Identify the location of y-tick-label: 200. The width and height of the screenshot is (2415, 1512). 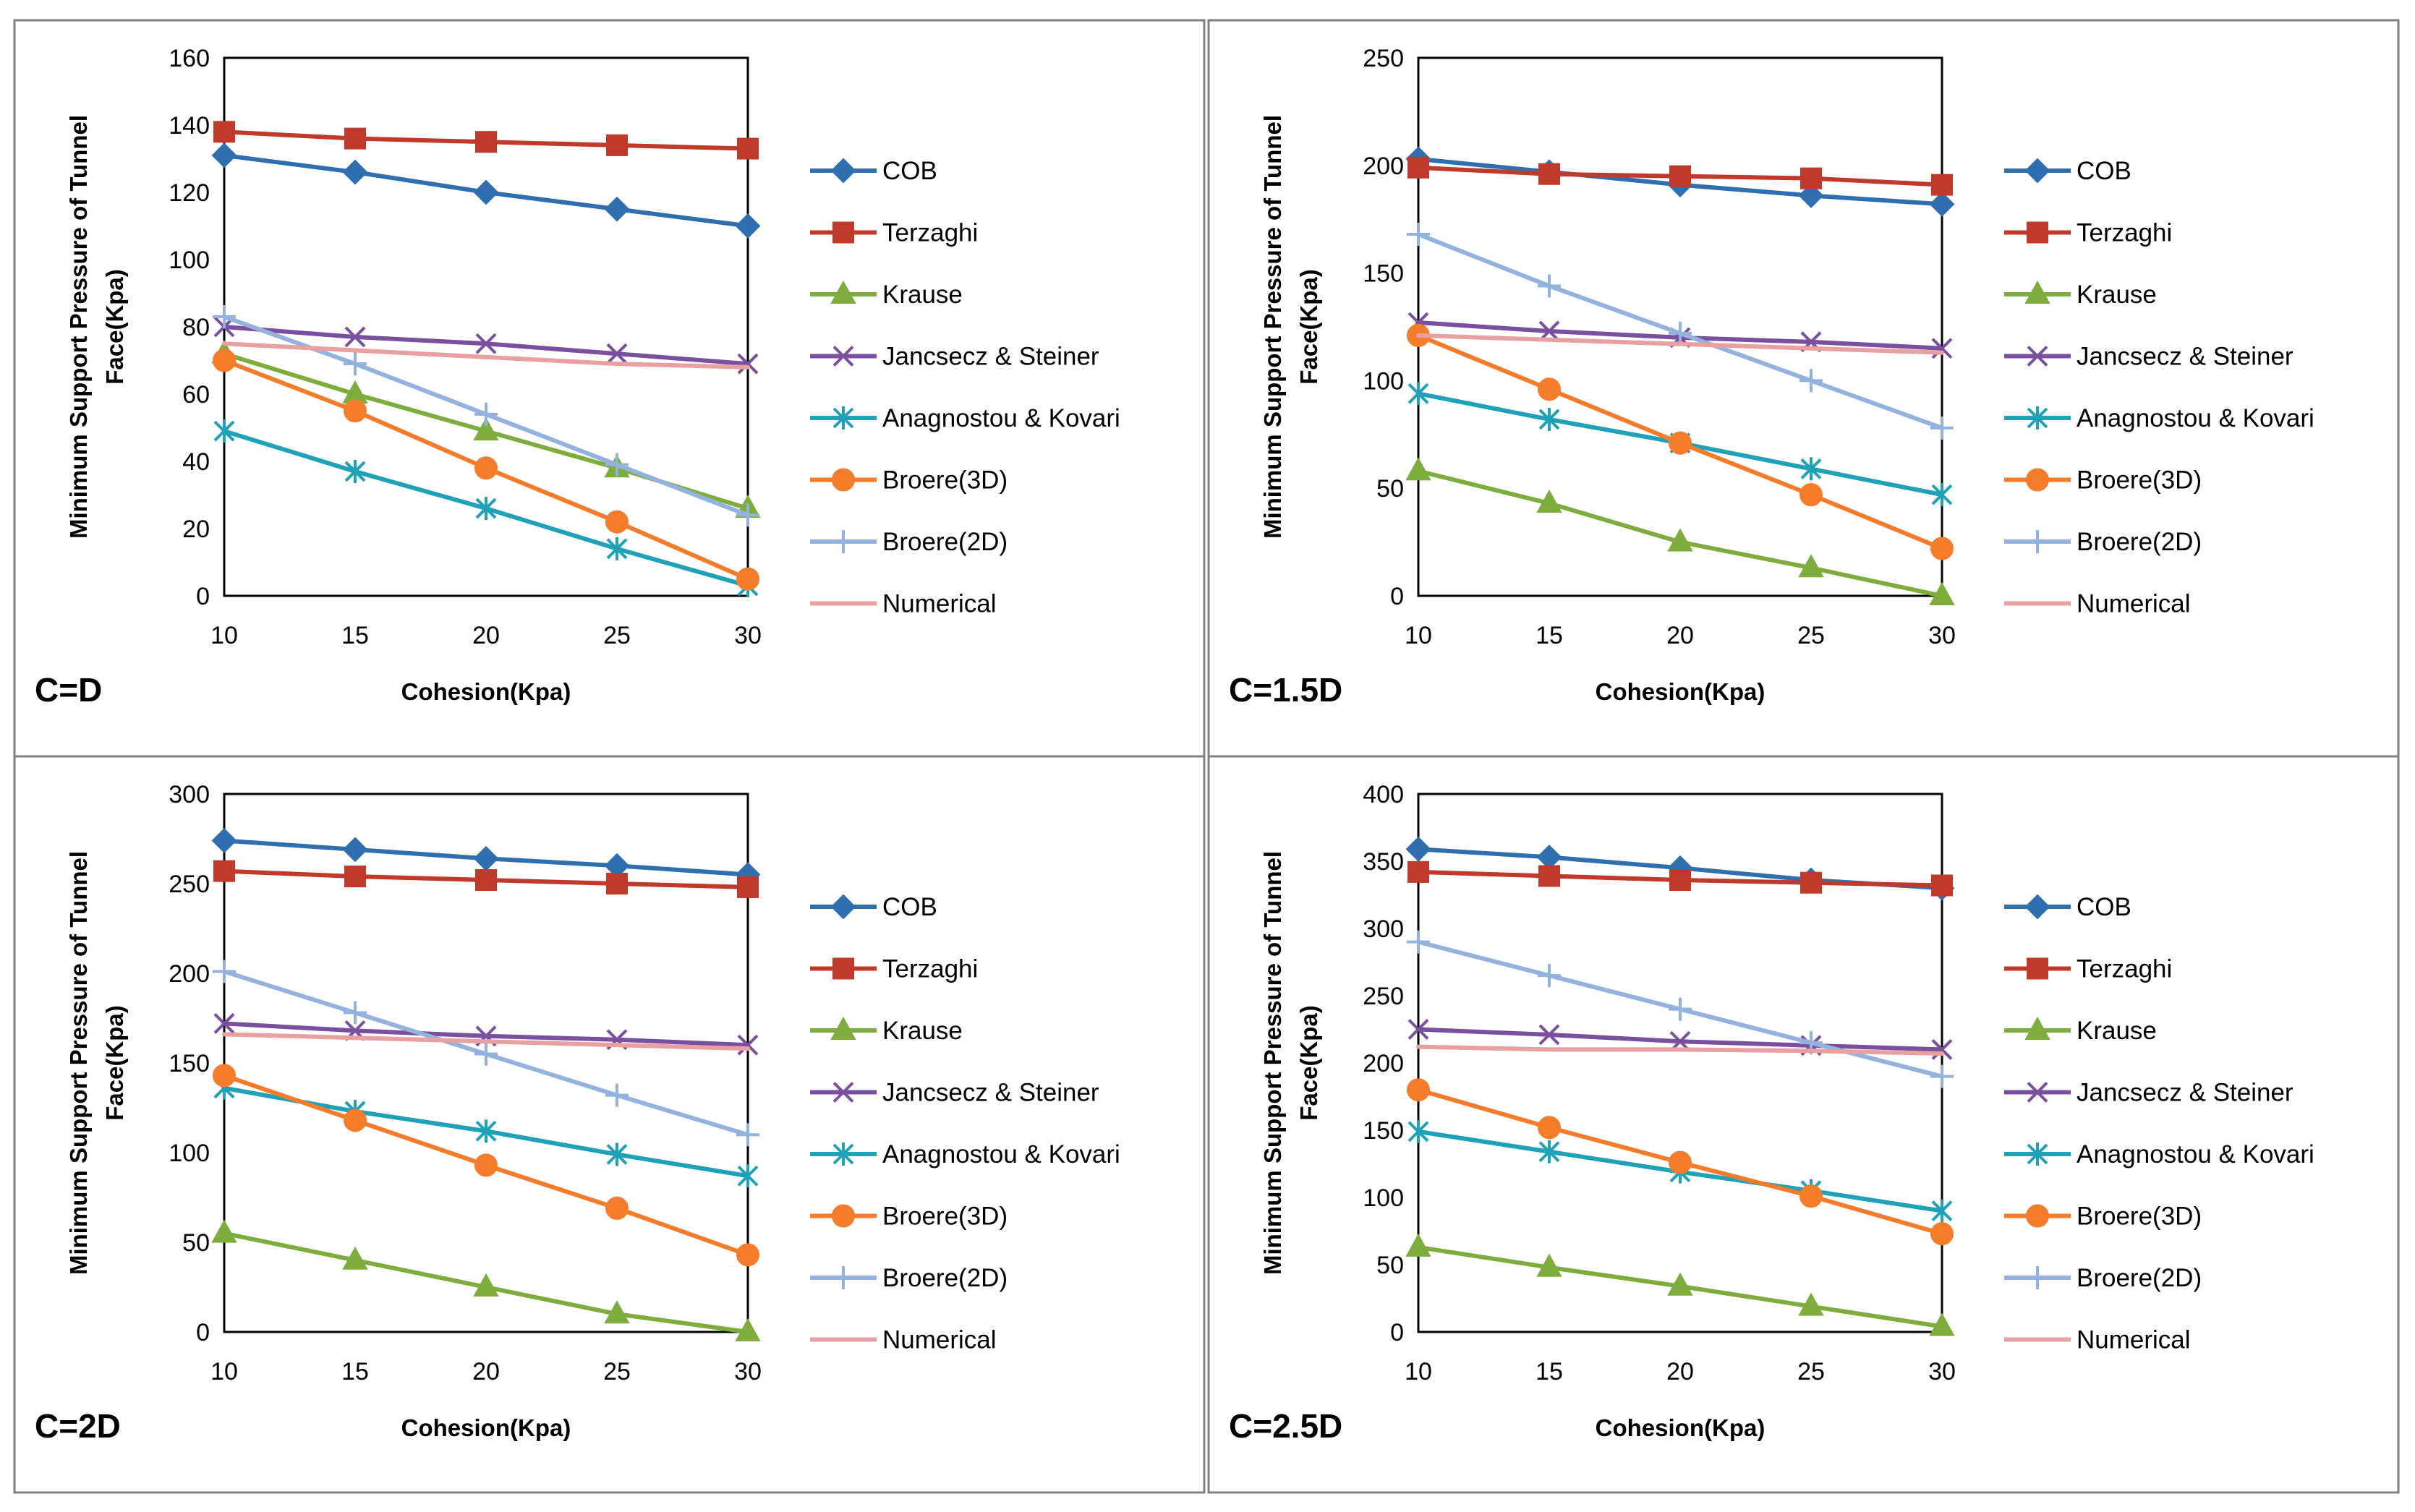
(1383, 1063).